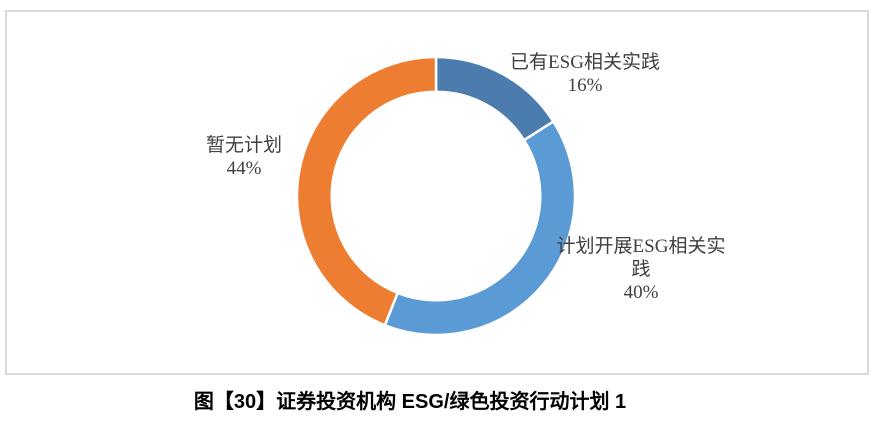 This screenshot has width=878, height=432. I want to click on data-label-category-text: 已有ESG相关实践, so click(585, 62).